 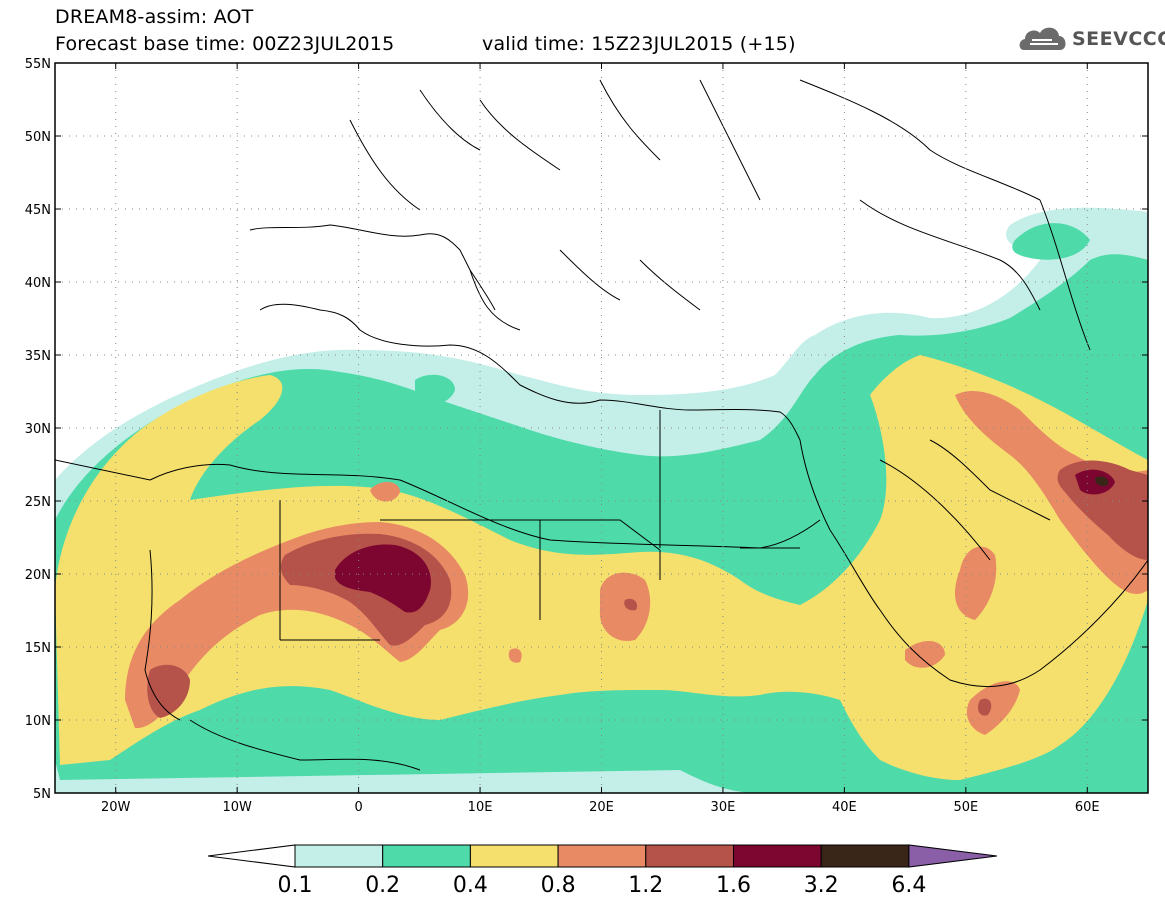 I want to click on lat-tick-label: 35N, so click(x=38, y=356).